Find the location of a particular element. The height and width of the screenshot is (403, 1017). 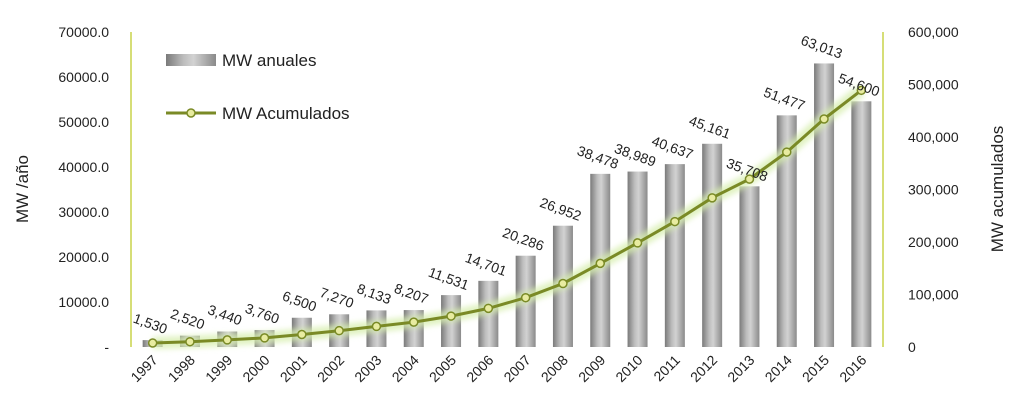

x-tick-label-2016: 2016 is located at coordinates (852, 368).